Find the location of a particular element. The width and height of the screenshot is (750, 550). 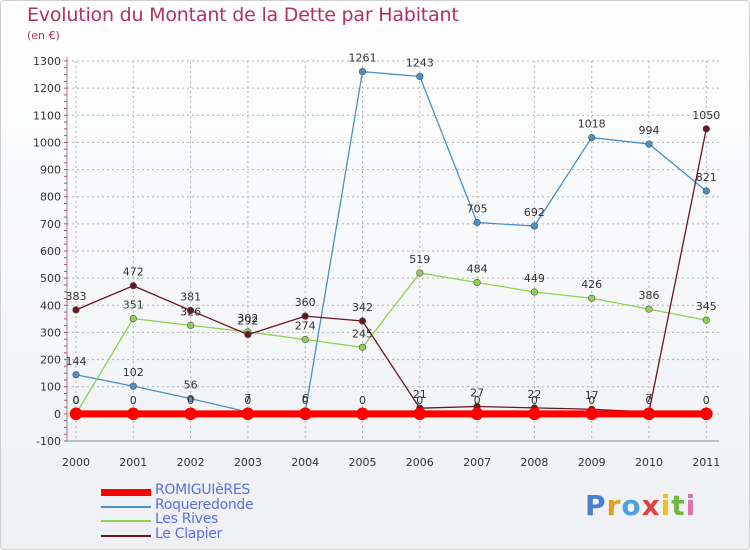

data-label: 484 is located at coordinates (477, 268).